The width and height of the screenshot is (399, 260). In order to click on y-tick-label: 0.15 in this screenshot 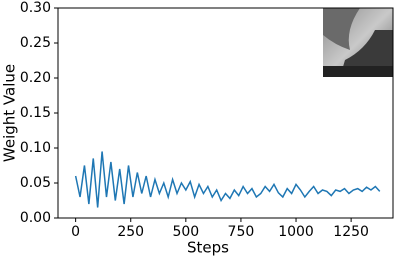, I will do `click(35, 113)`.